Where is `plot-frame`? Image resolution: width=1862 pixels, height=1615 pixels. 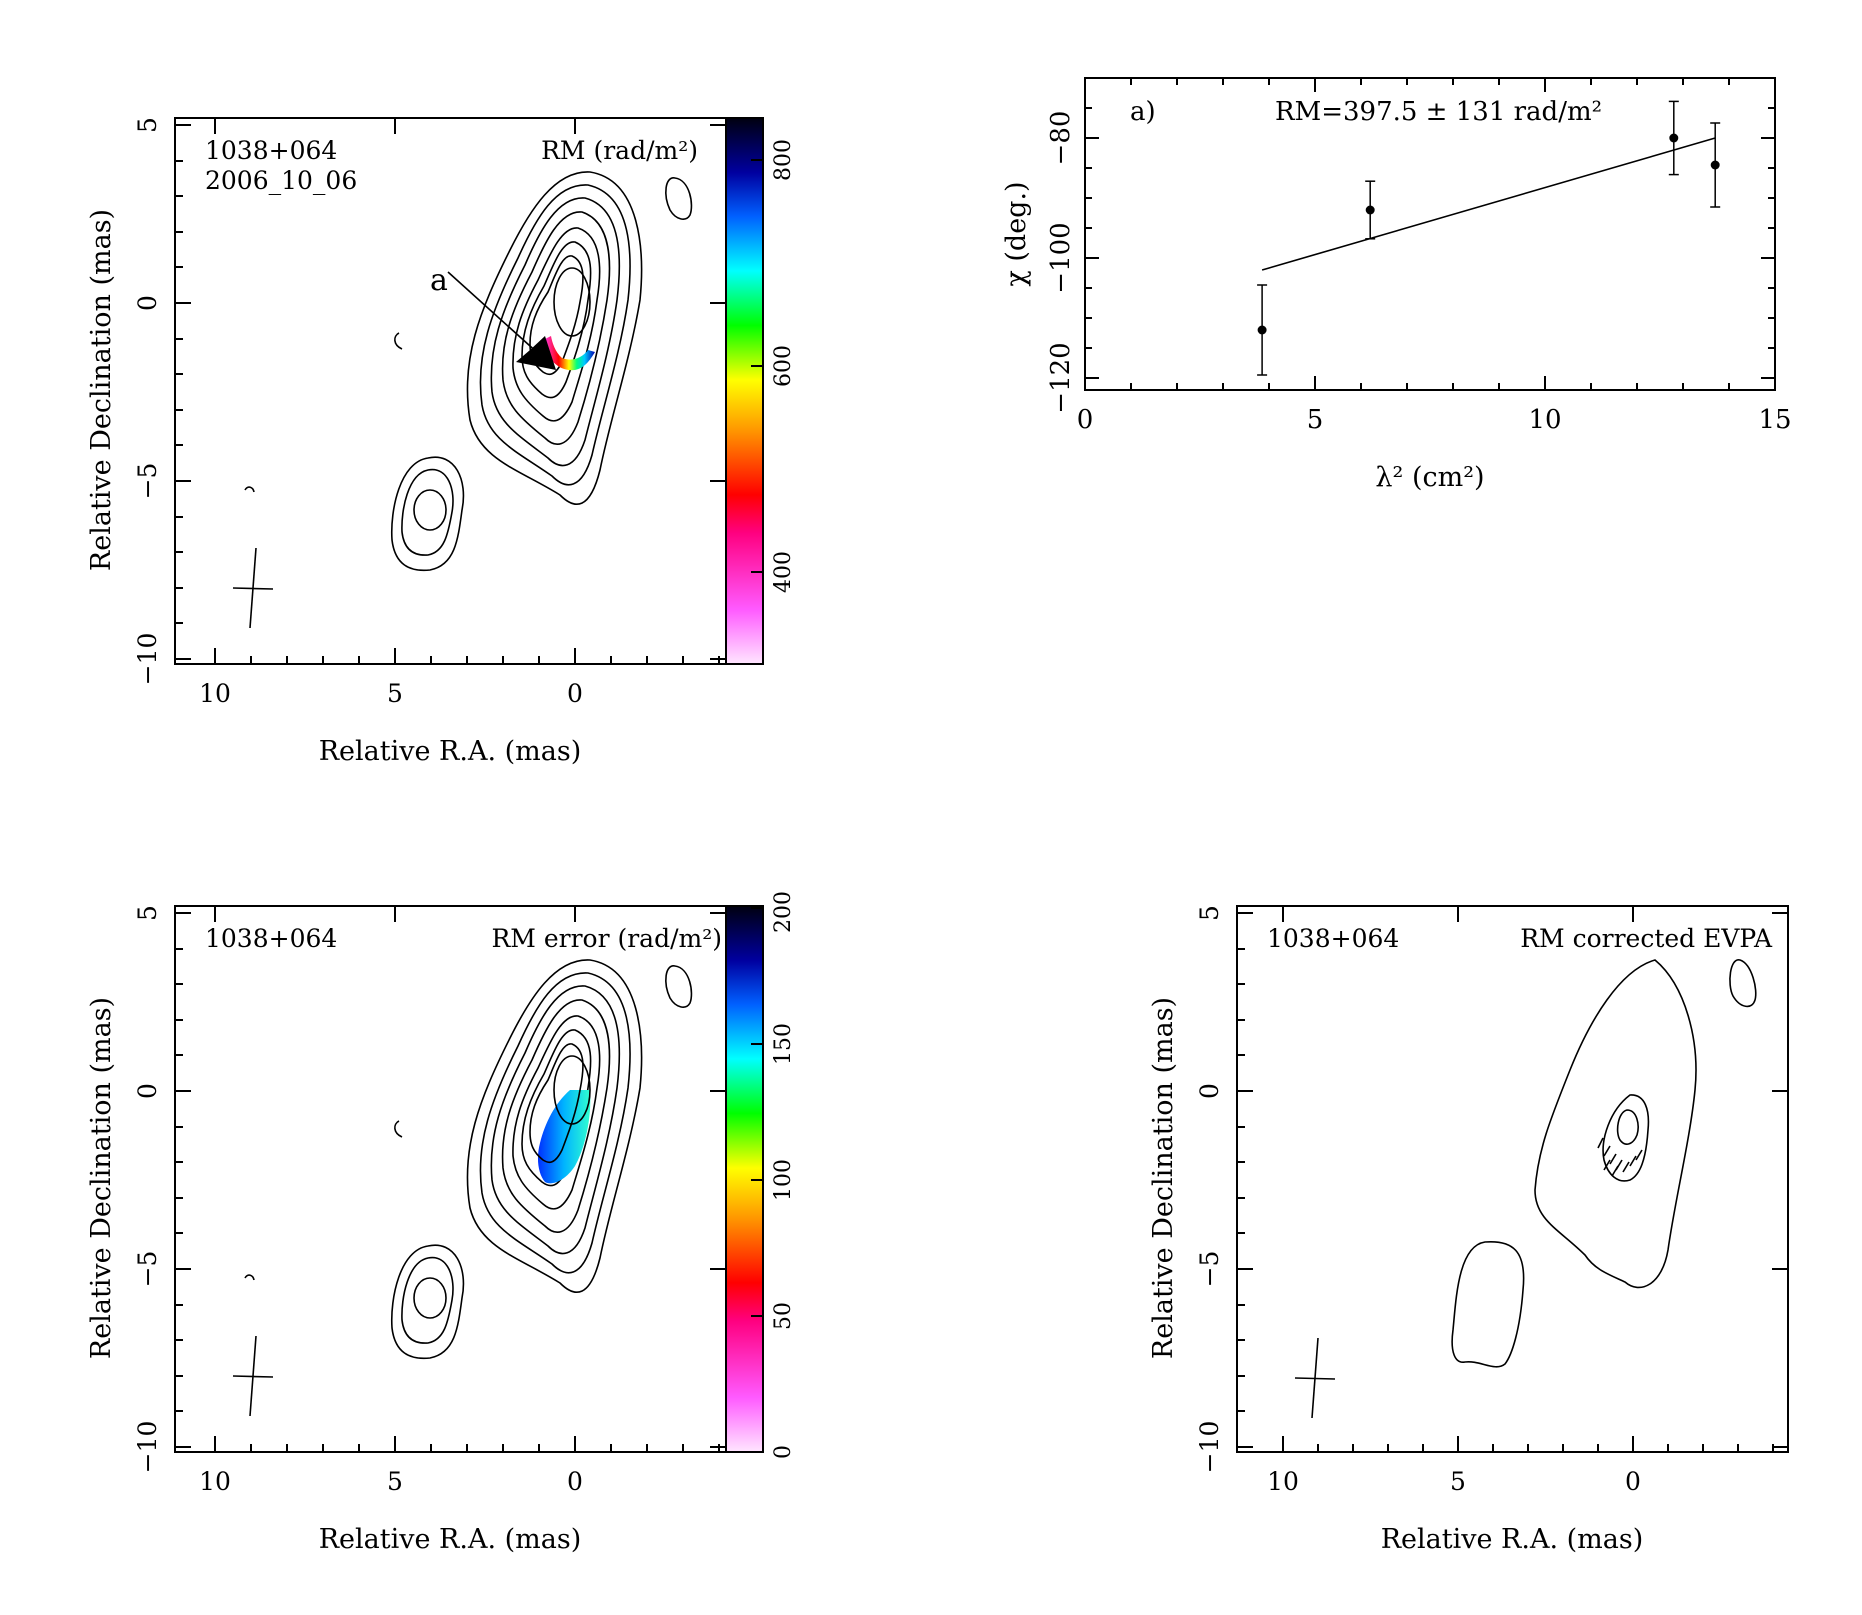
plot-frame is located at coordinates (1430, 234).